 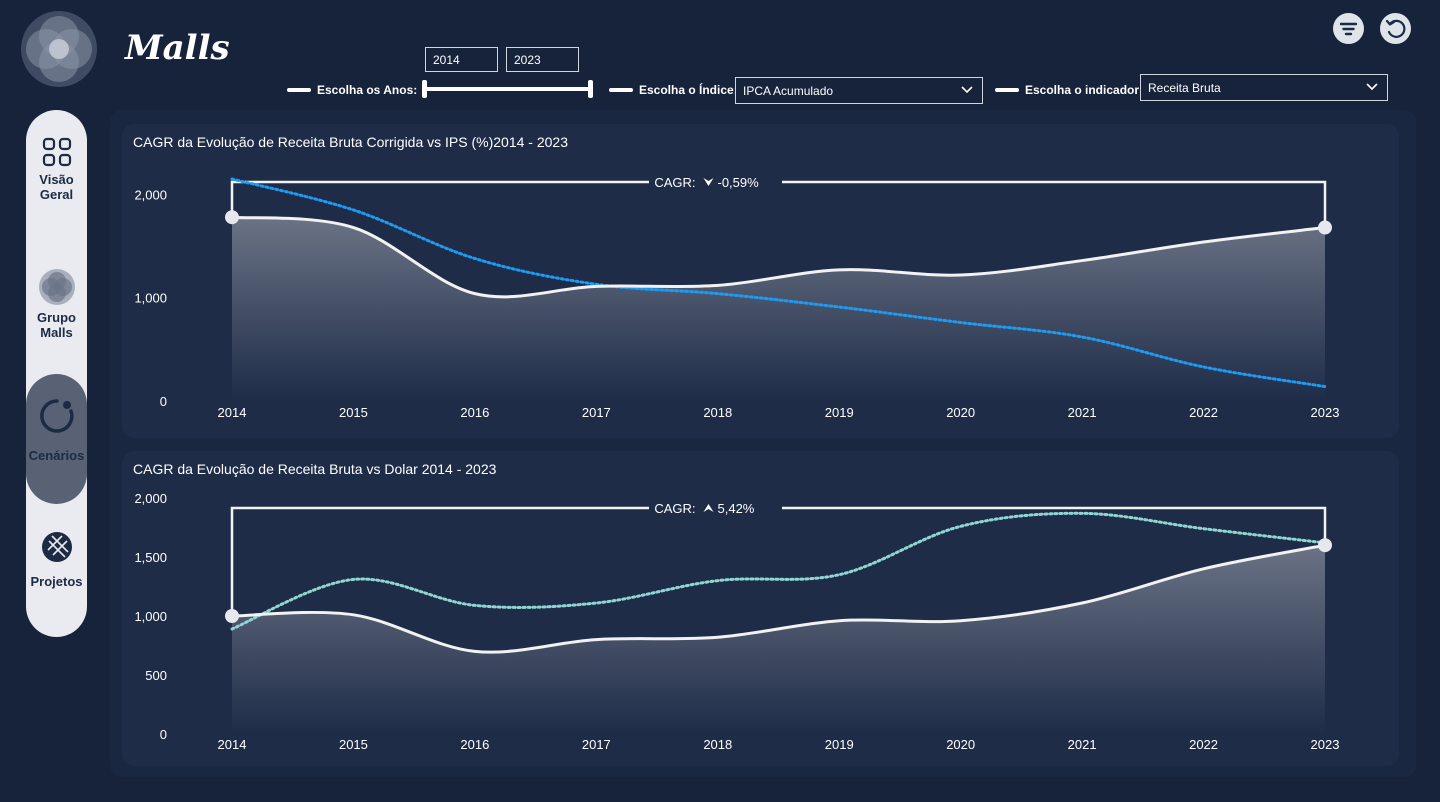 What do you see at coordinates (542, 59) in the screenshot?
I see `year-to-input: 2023` at bounding box center [542, 59].